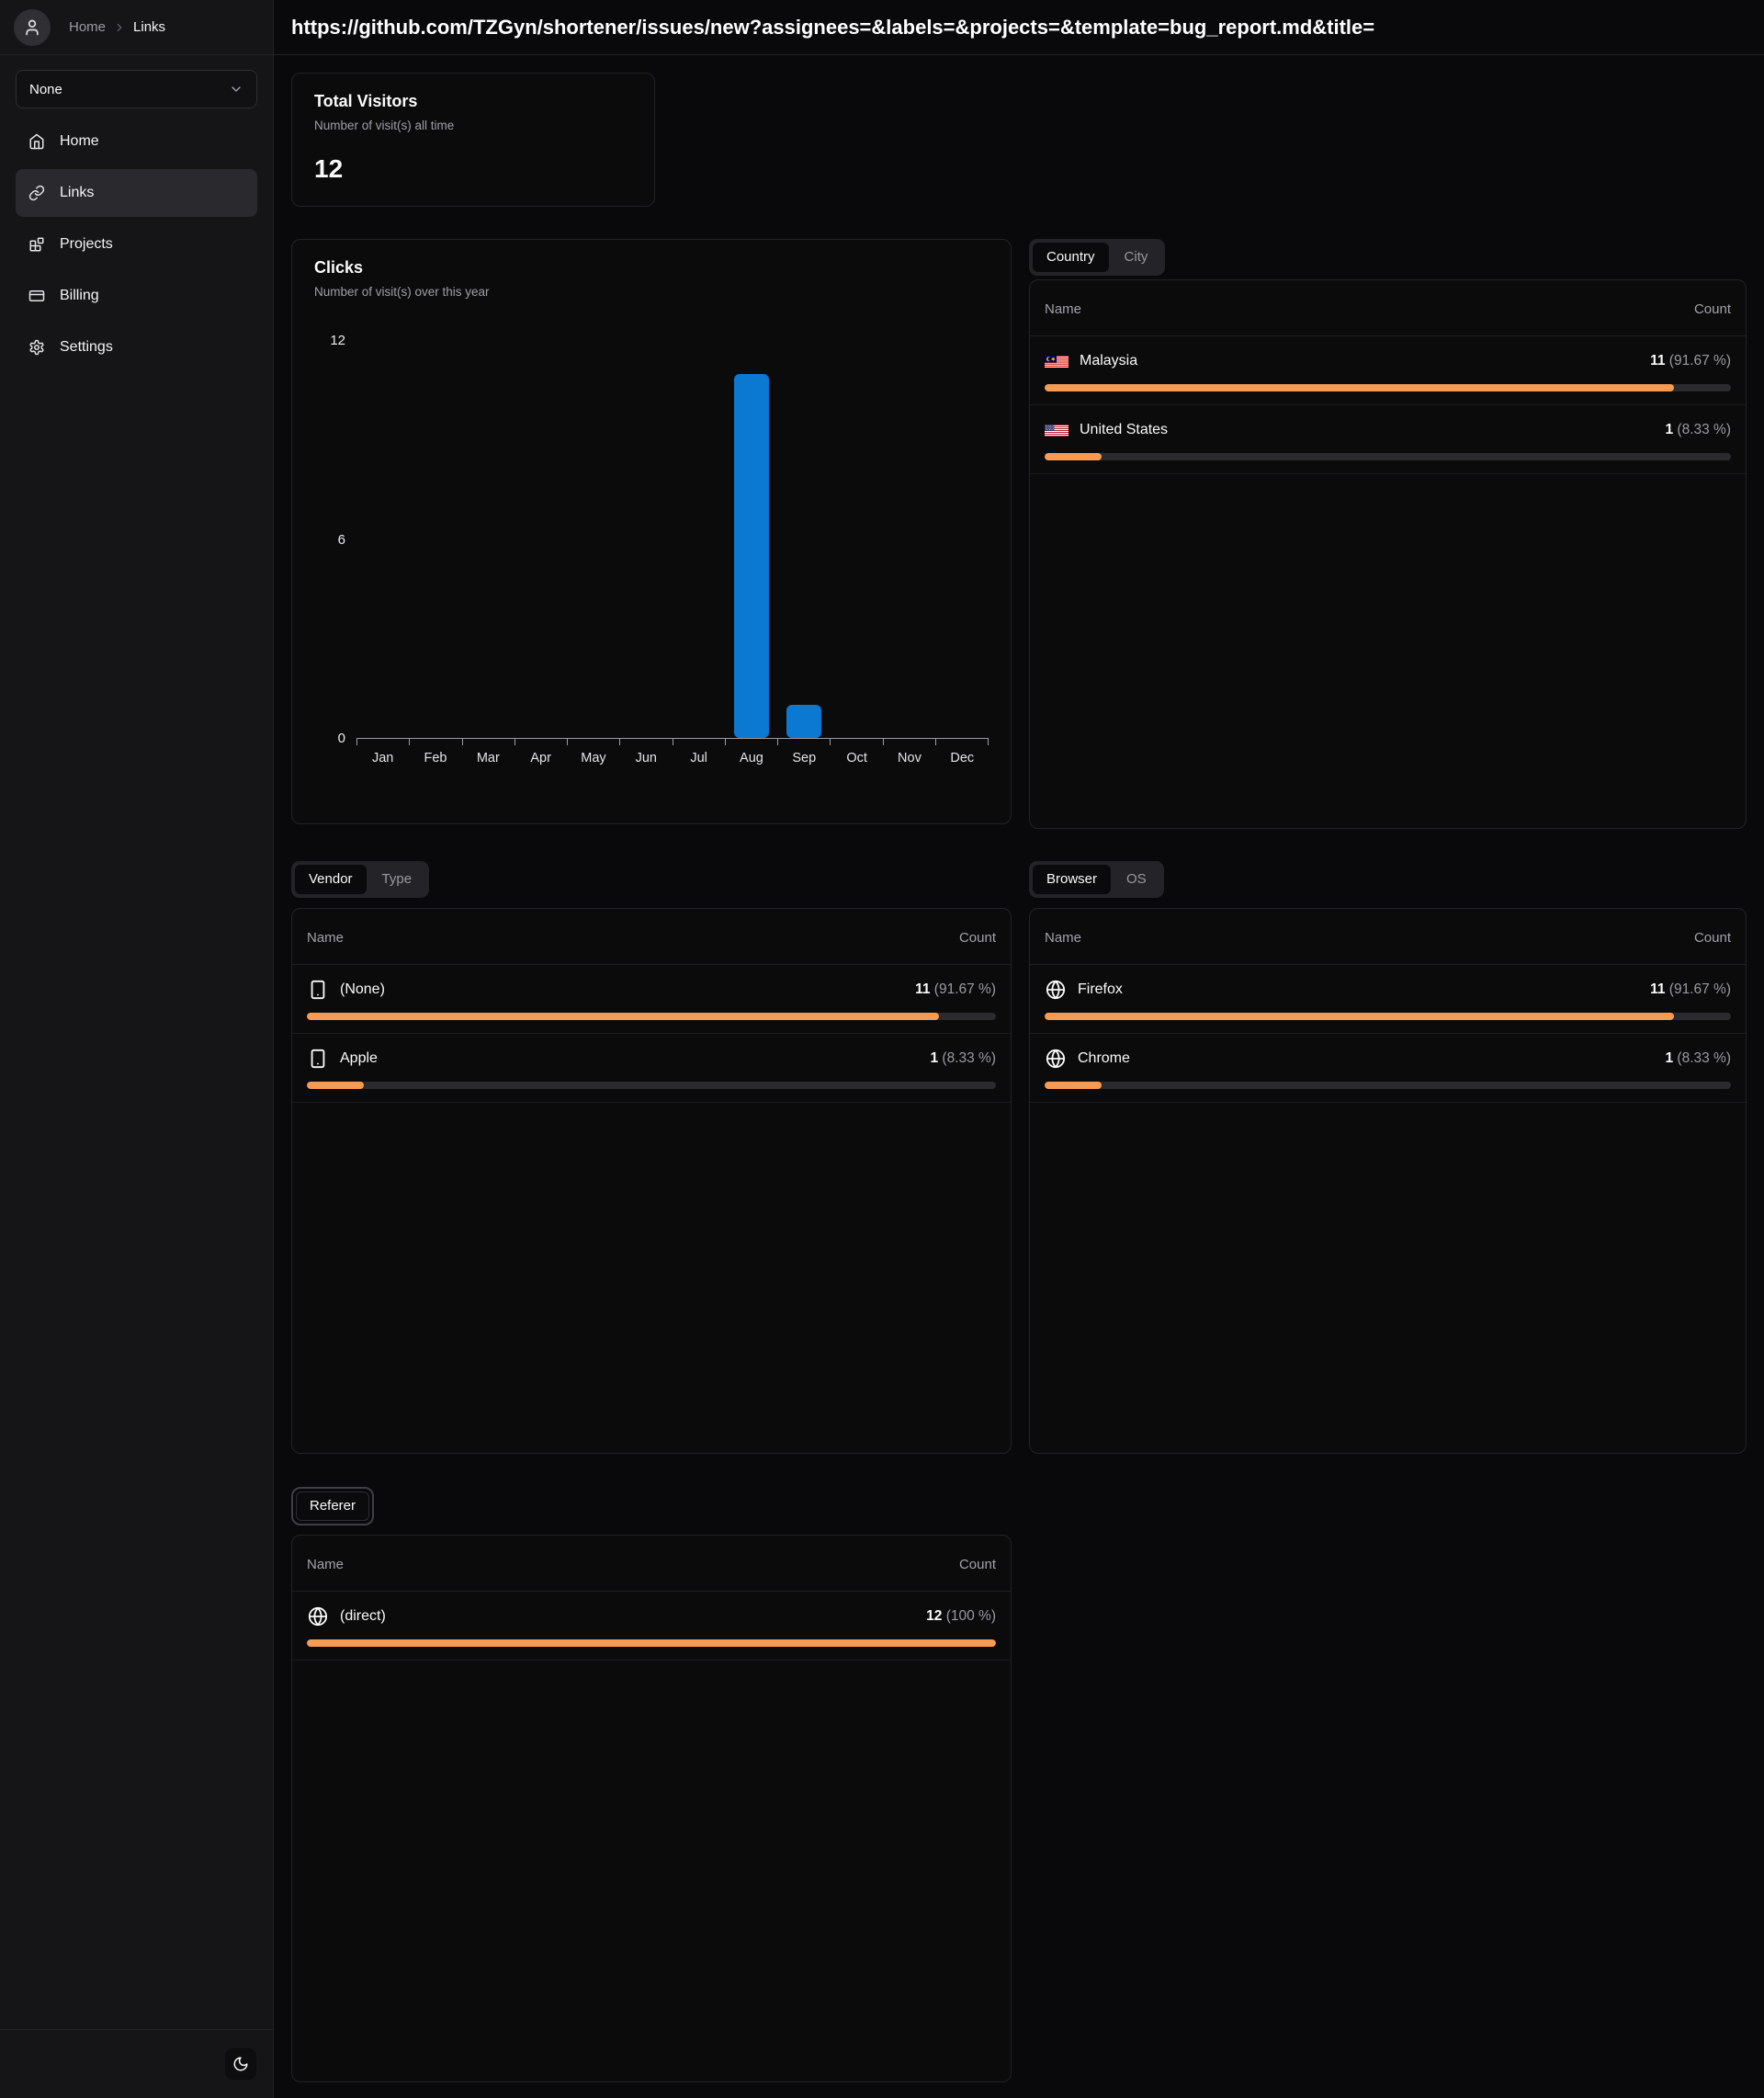 Image resolution: width=1764 pixels, height=2098 pixels. What do you see at coordinates (136, 193) in the screenshot?
I see `sidebar-item-links: Links` at bounding box center [136, 193].